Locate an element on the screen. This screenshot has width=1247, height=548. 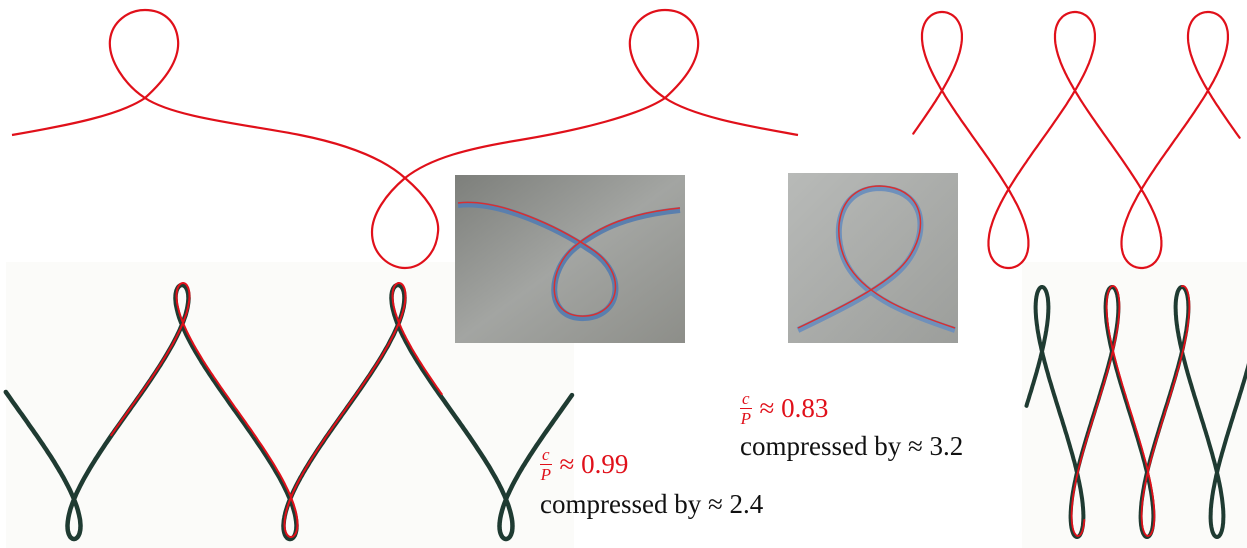
compression-label: compressed by ≈ 2.4 is located at coordinates (652, 504).